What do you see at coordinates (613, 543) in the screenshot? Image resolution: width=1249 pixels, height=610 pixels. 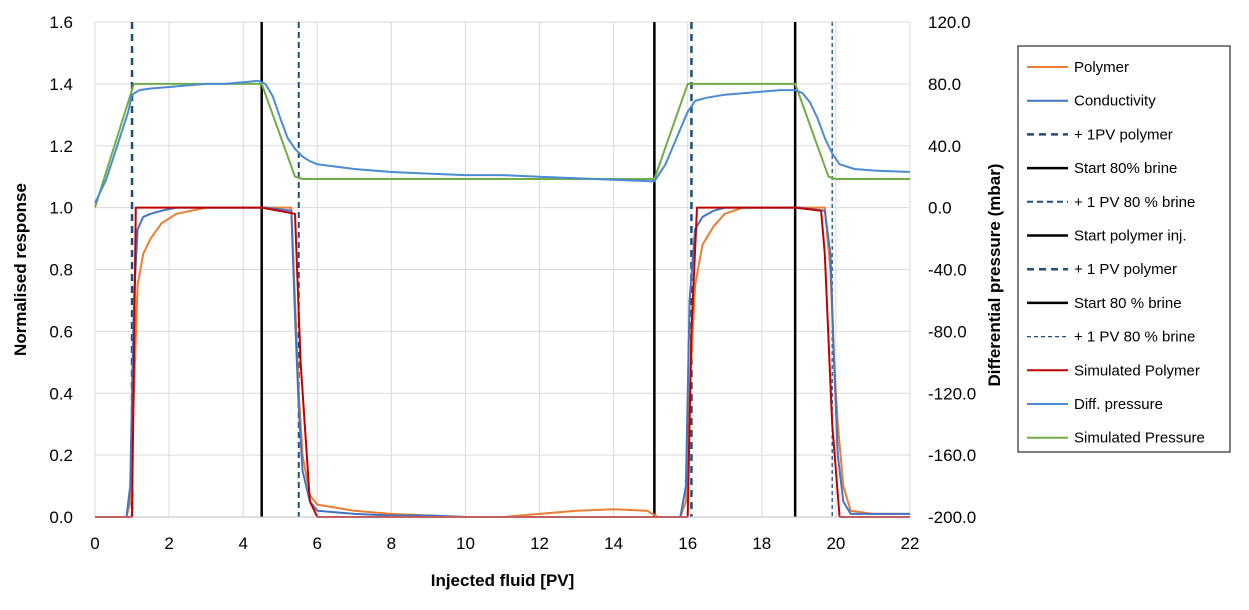 I see `x-tick-label: 14` at bounding box center [613, 543].